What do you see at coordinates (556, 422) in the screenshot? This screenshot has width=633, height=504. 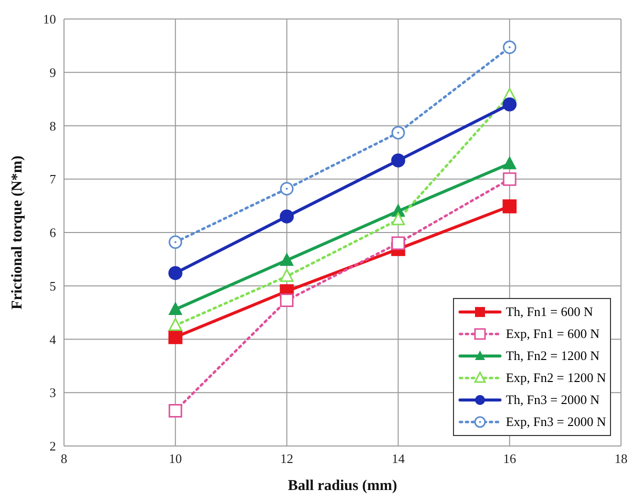 I see `legend-label: Exp, Fn3 = 2000 N` at bounding box center [556, 422].